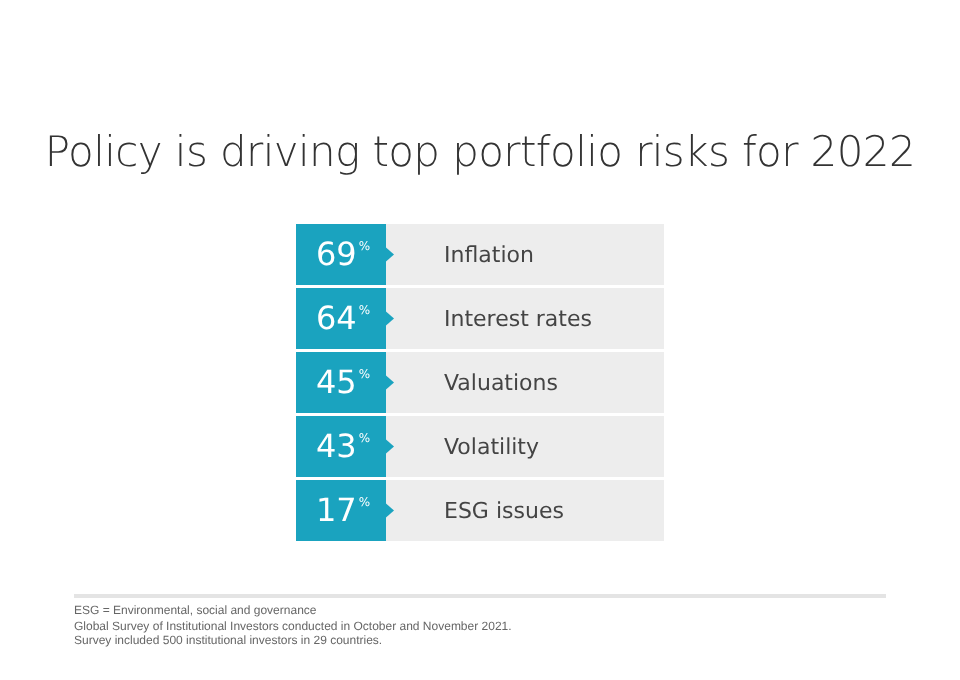  What do you see at coordinates (518, 319) in the screenshot?
I see `category-label: Interest rates` at bounding box center [518, 319].